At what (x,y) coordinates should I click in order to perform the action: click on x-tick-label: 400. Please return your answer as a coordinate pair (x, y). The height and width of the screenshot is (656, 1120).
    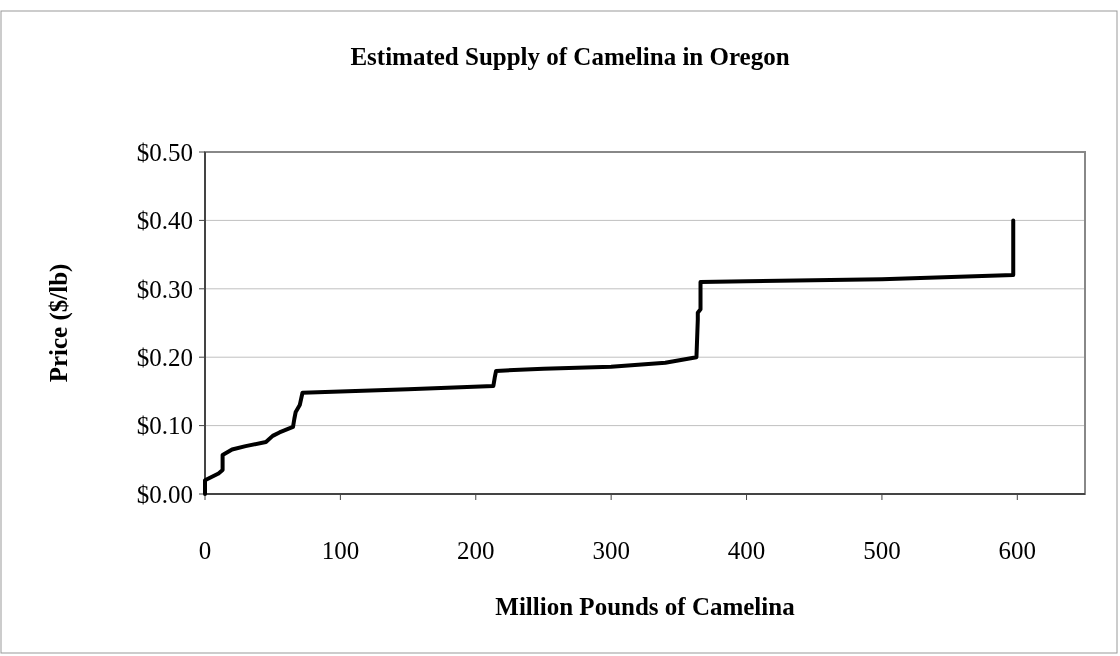
    Looking at the image, I should click on (746, 550).